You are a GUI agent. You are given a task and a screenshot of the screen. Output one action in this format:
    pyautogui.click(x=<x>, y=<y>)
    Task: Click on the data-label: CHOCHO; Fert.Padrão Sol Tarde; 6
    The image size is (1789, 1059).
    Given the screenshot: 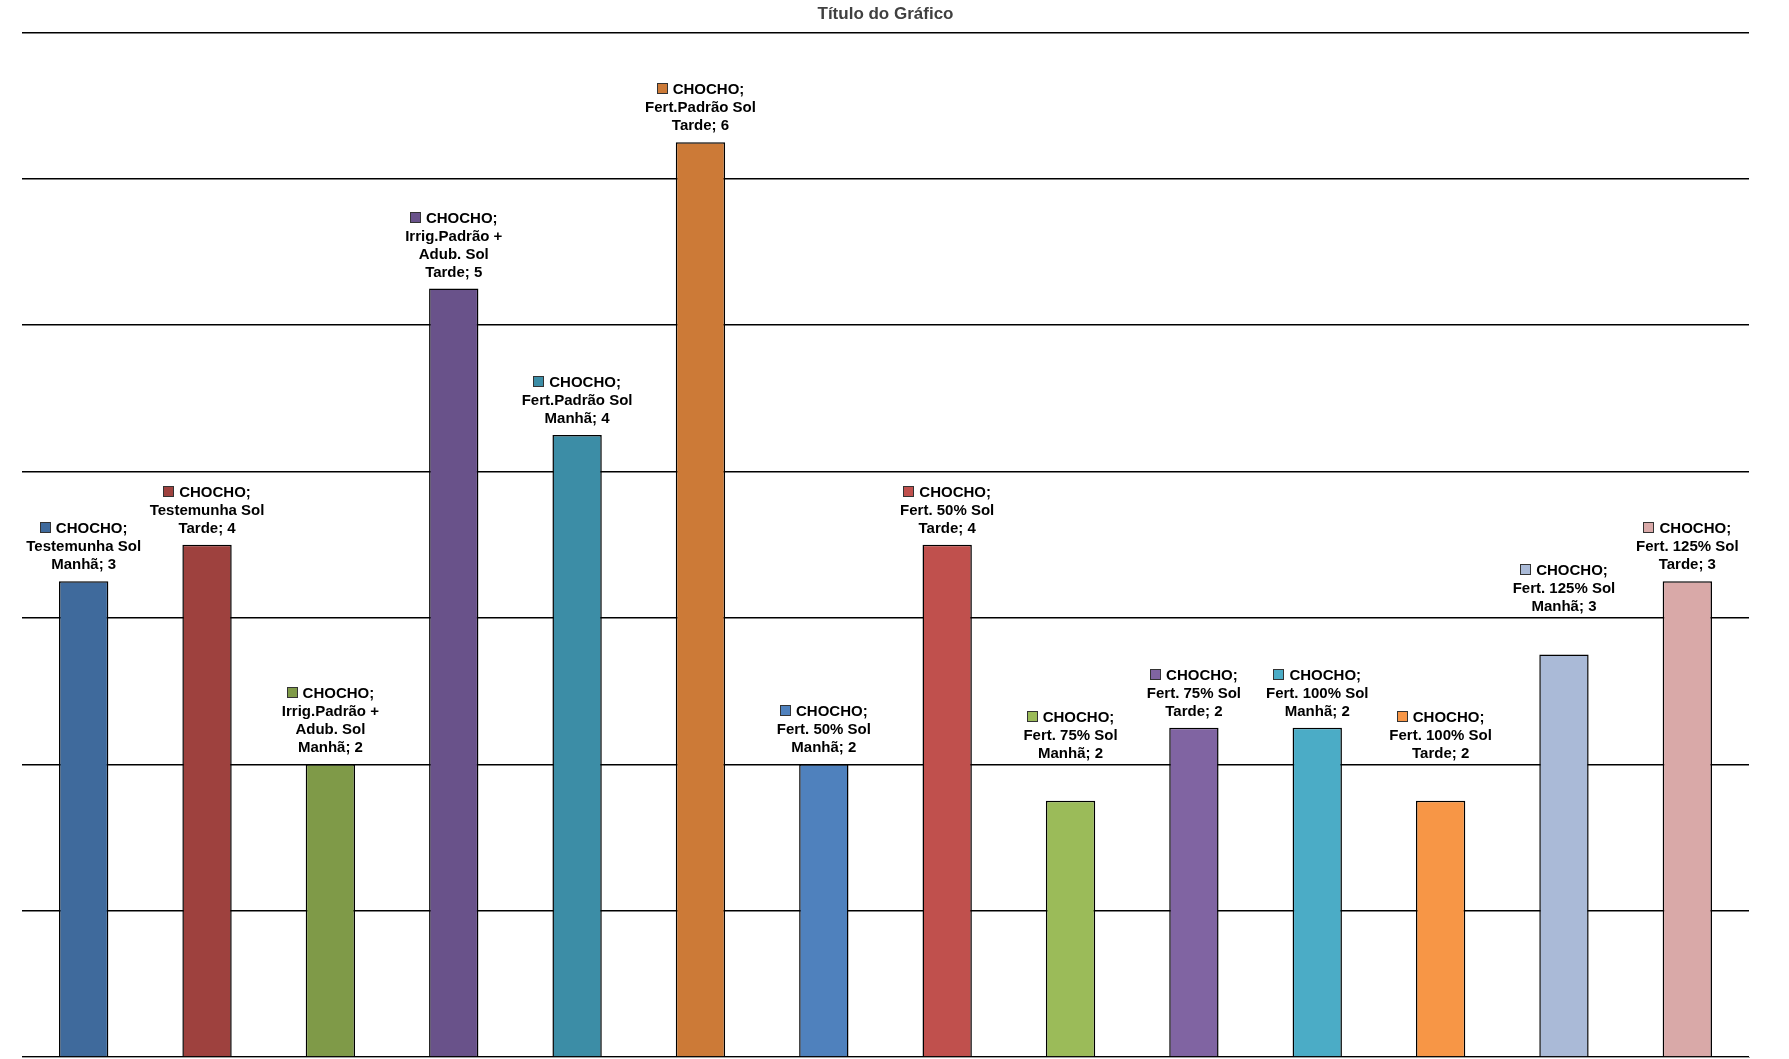 What is the action you would take?
    pyautogui.click(x=700, y=107)
    